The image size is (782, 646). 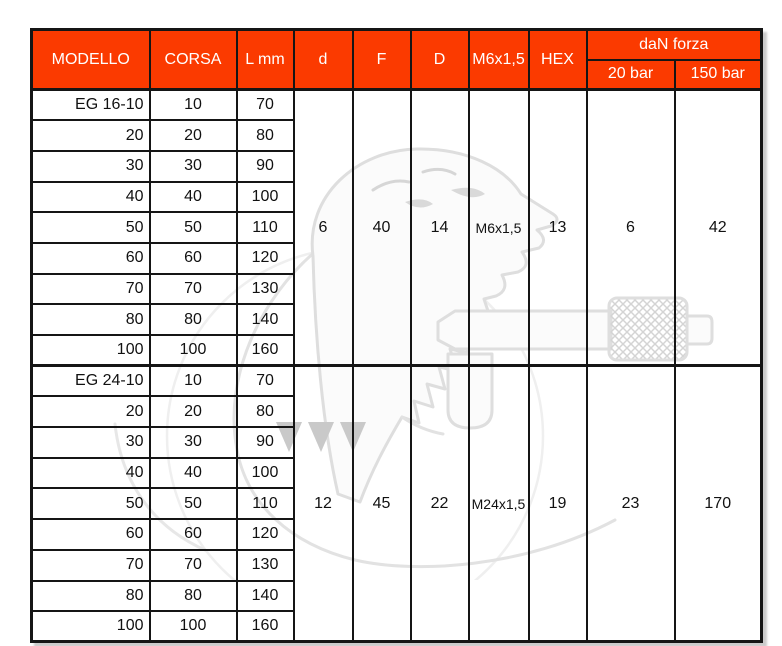 What do you see at coordinates (90, 59) in the screenshot?
I see `col-header-modello: MODELLO` at bounding box center [90, 59].